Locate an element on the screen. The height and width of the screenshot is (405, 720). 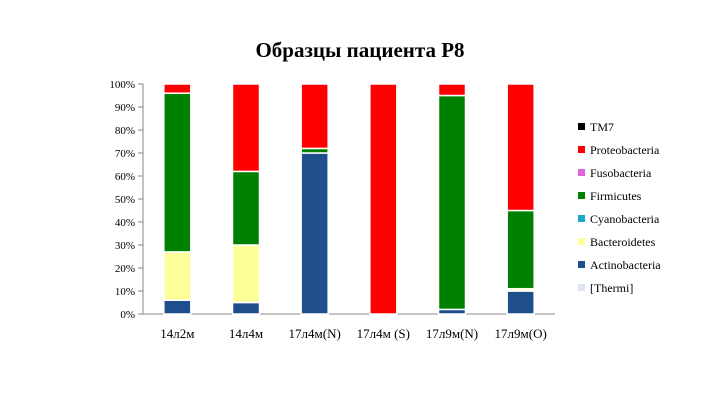
y-tick-label: 20% is located at coordinates (125, 269).